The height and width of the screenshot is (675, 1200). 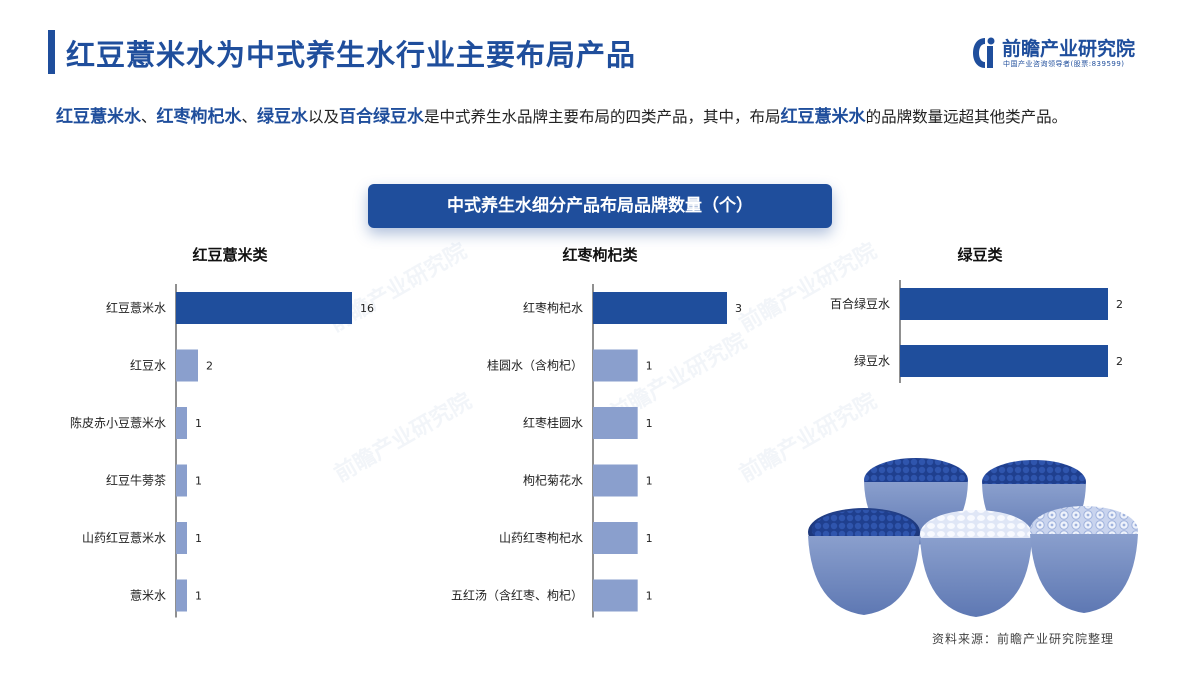 I want to click on category-label: 五红汤（含红枣、枸杞）, so click(x=517, y=595).